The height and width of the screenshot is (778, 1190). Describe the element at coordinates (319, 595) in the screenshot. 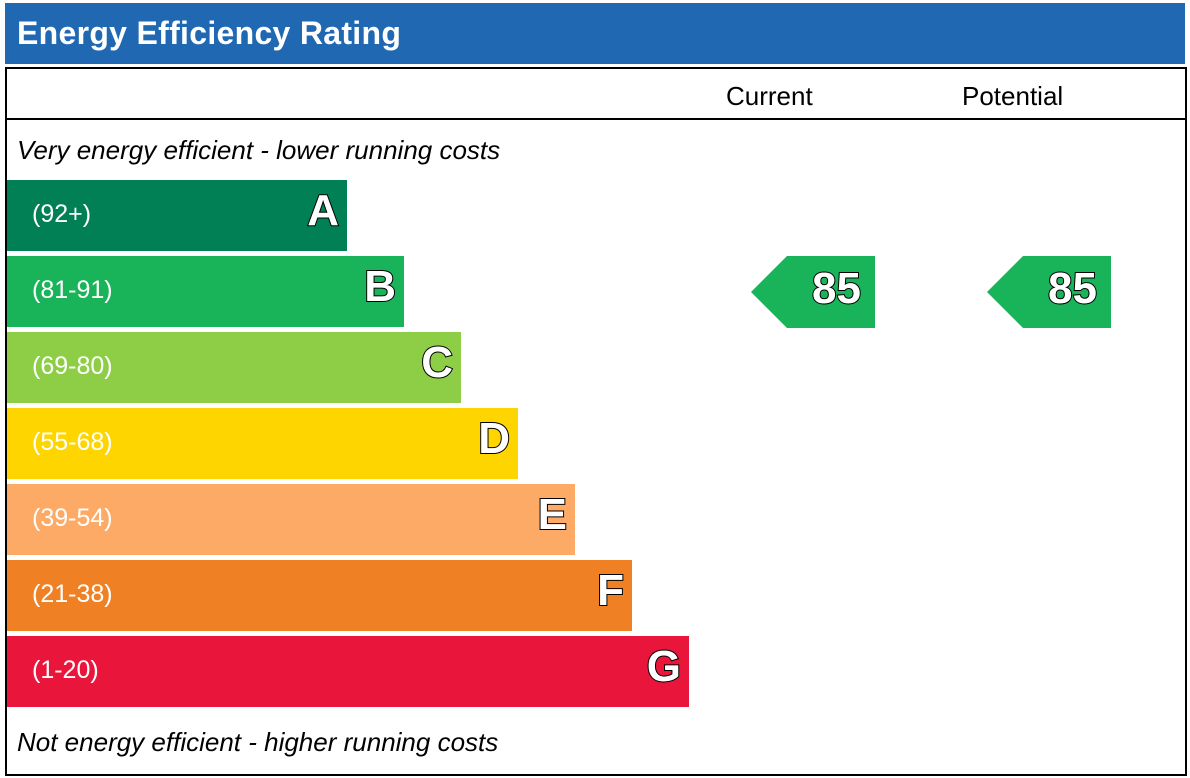

I see `band-f: (21-38) F` at that location.